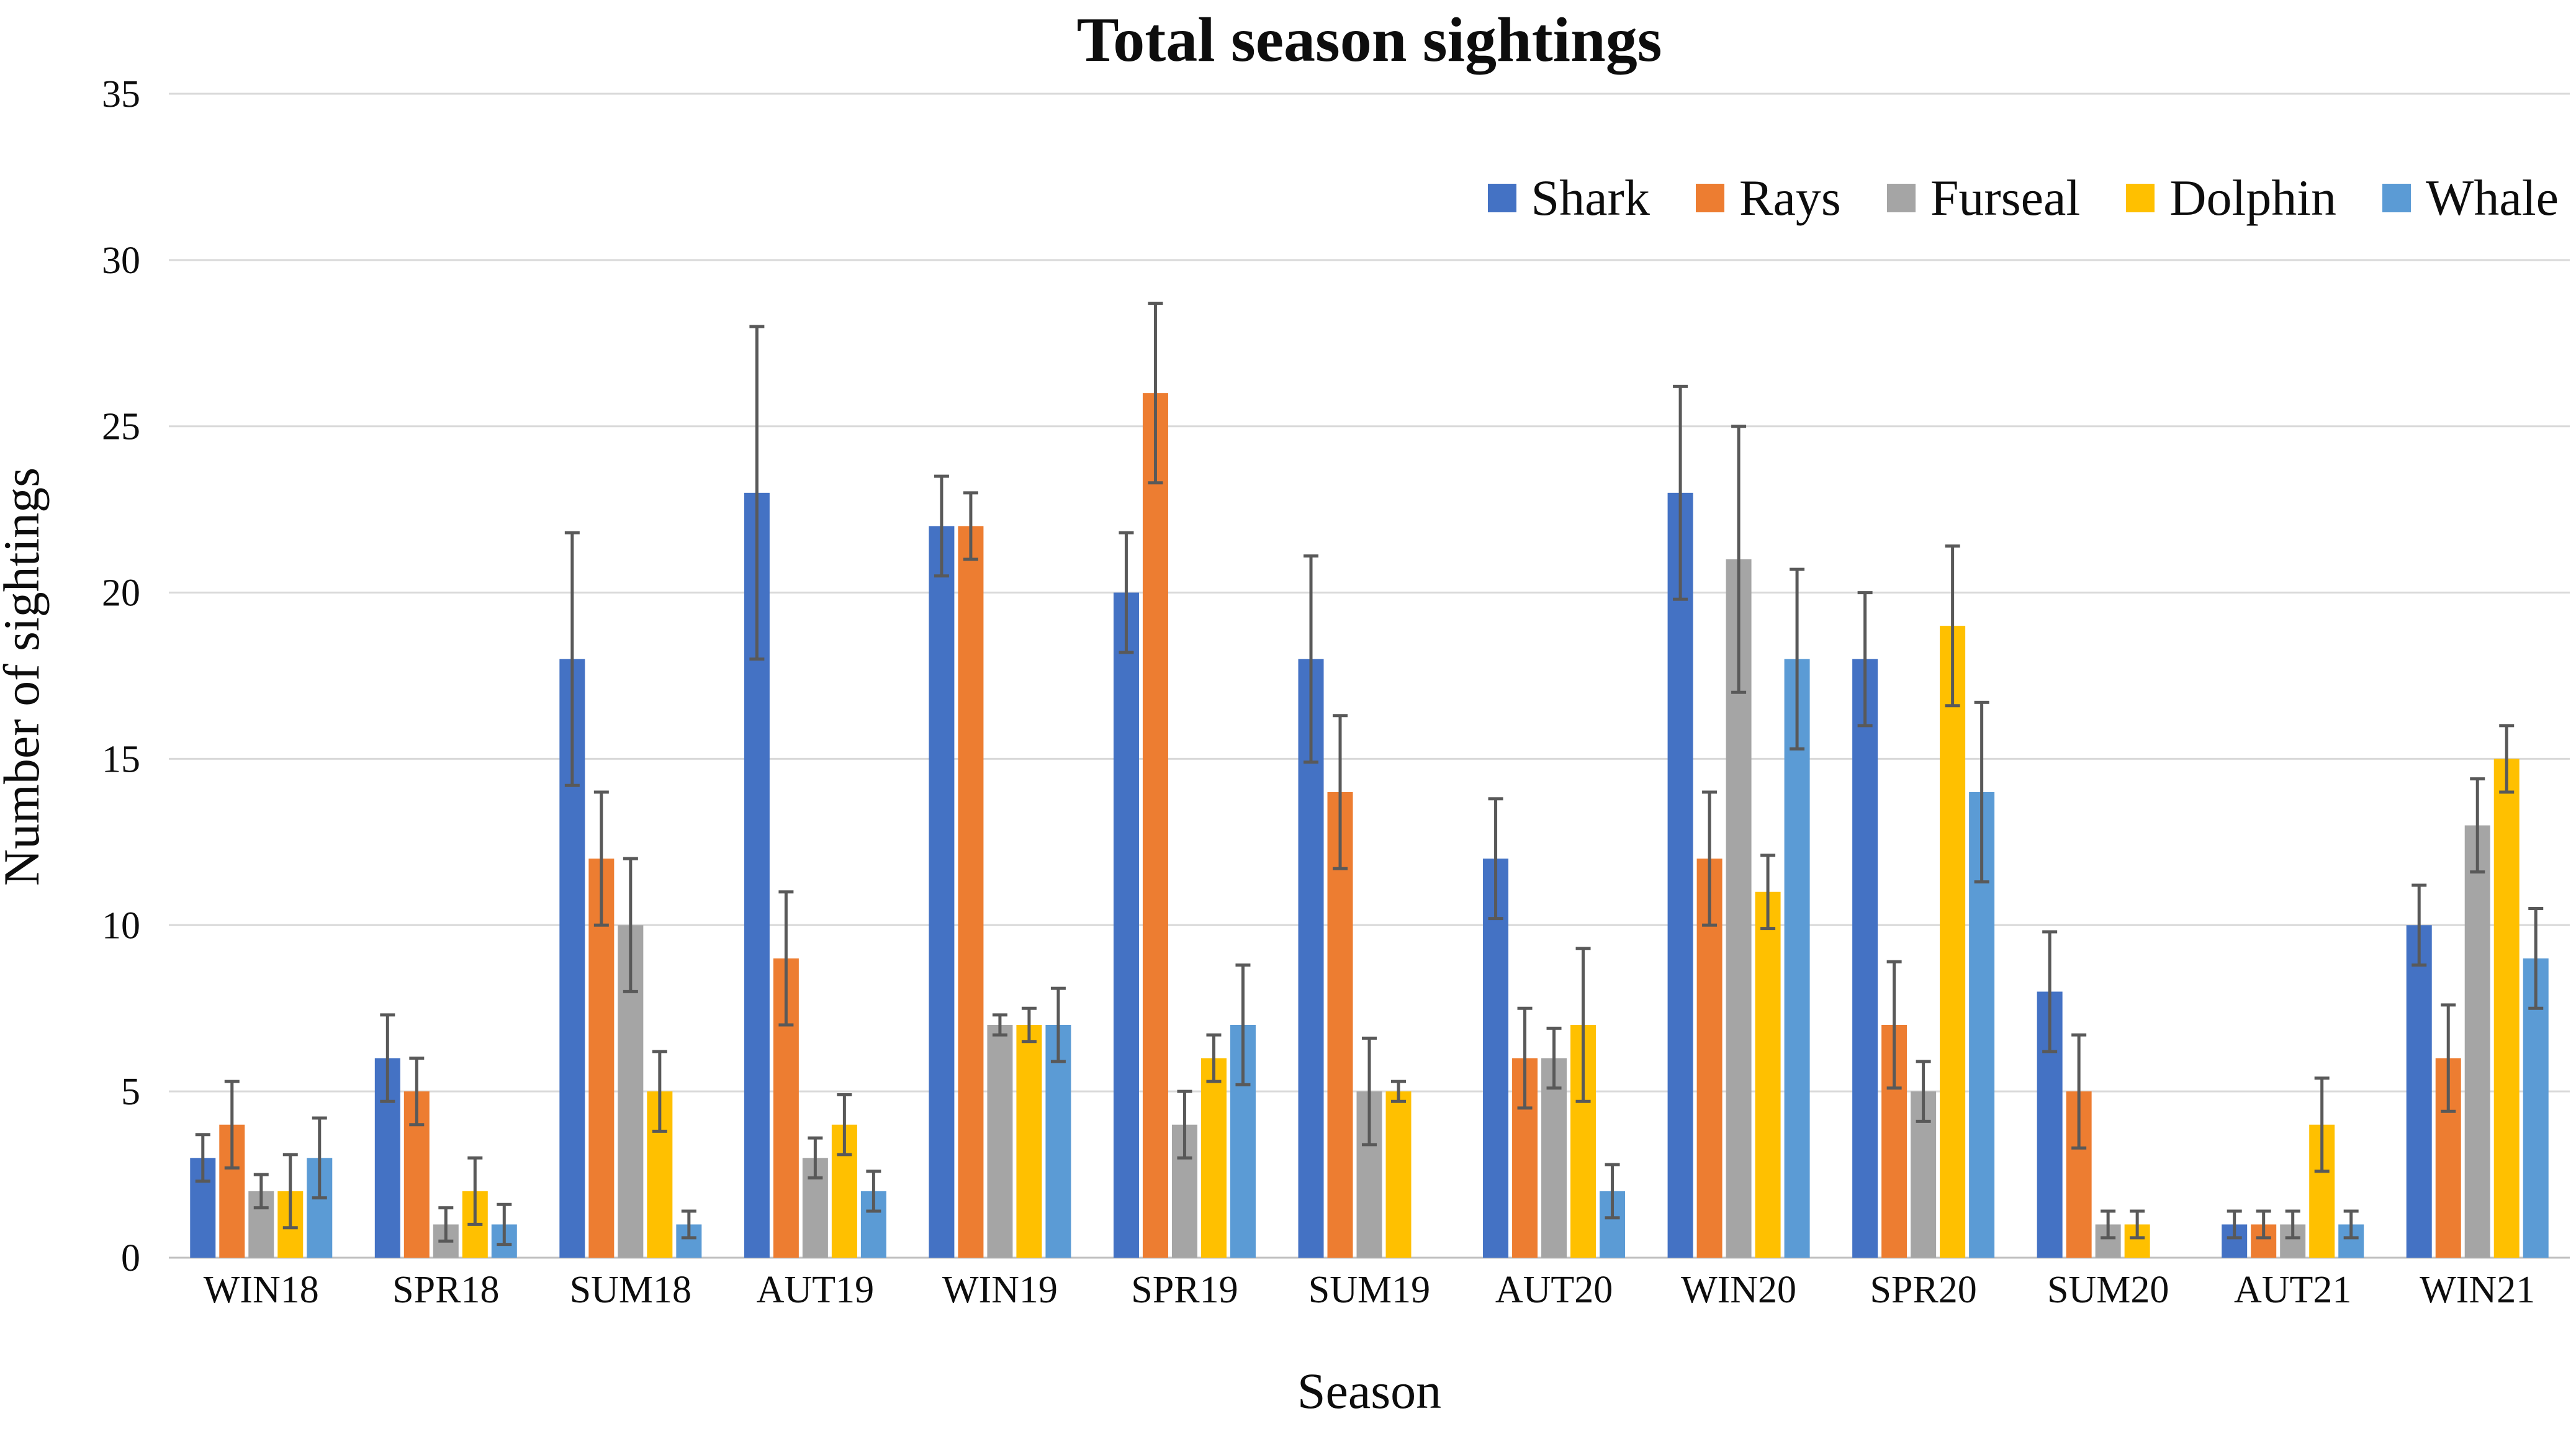 The width and height of the screenshot is (2576, 1434). I want to click on legend-label-furseal: Furseal, so click(2005, 197).